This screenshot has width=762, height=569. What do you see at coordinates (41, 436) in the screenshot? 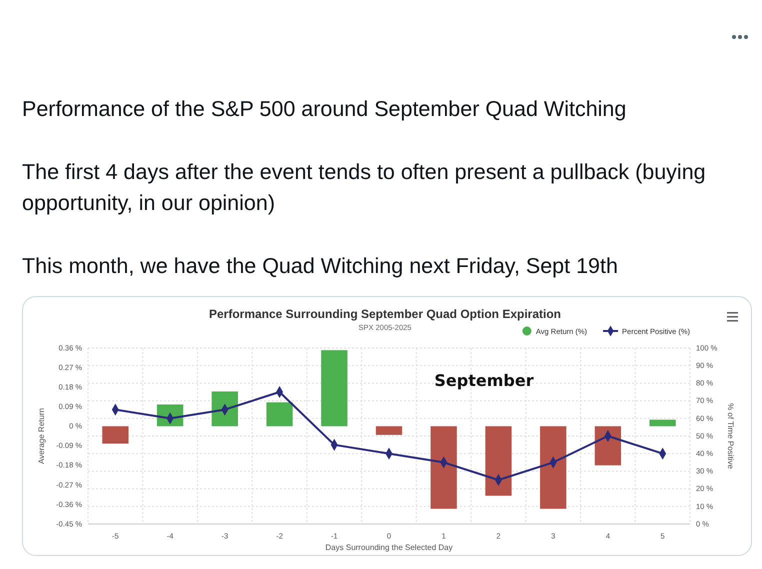
I see `y-axis-title: Average Return` at bounding box center [41, 436].